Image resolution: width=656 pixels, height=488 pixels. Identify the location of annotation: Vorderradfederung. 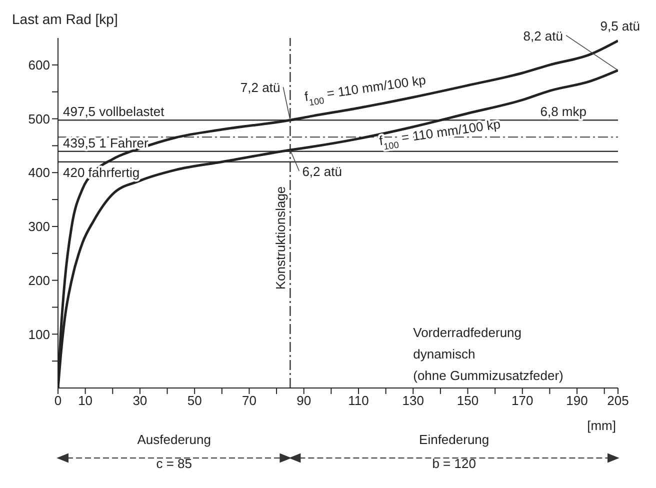
(467, 332).